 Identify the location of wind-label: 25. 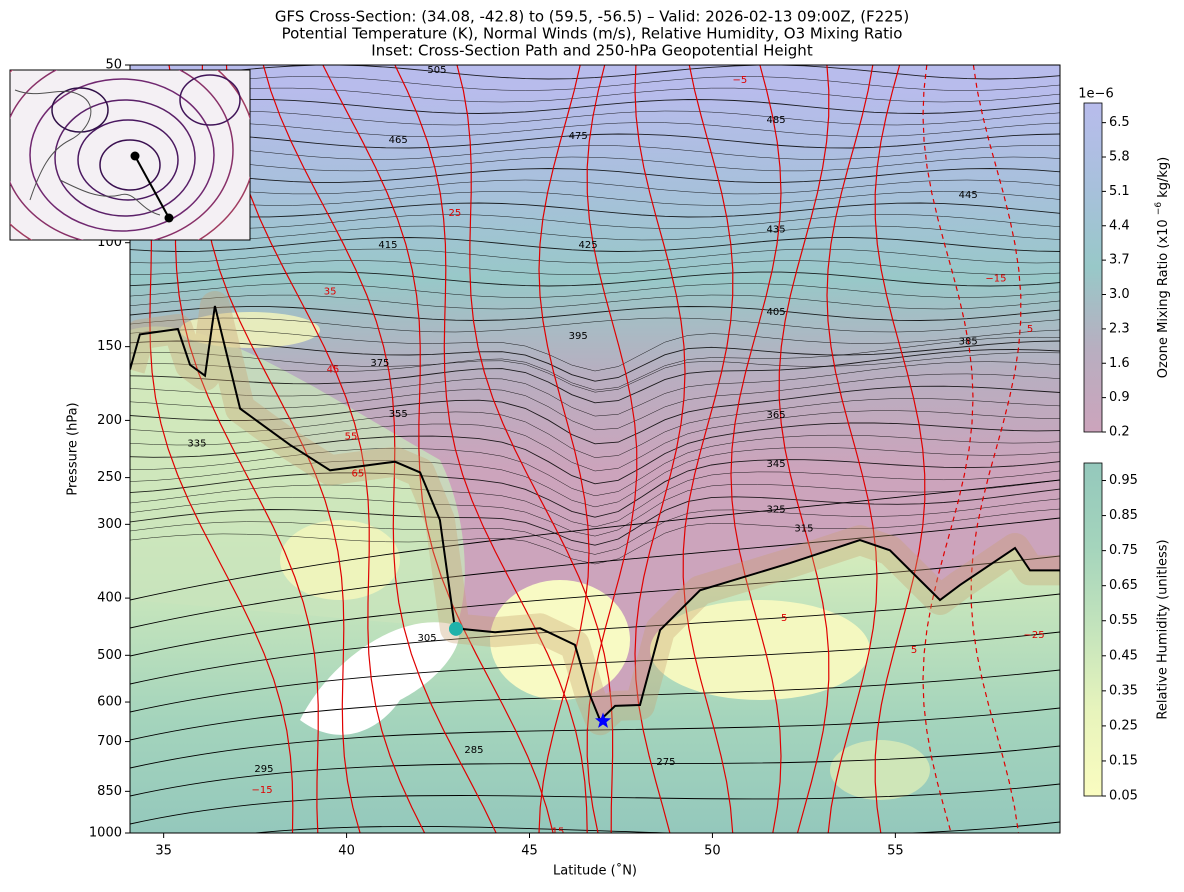
(455, 213).